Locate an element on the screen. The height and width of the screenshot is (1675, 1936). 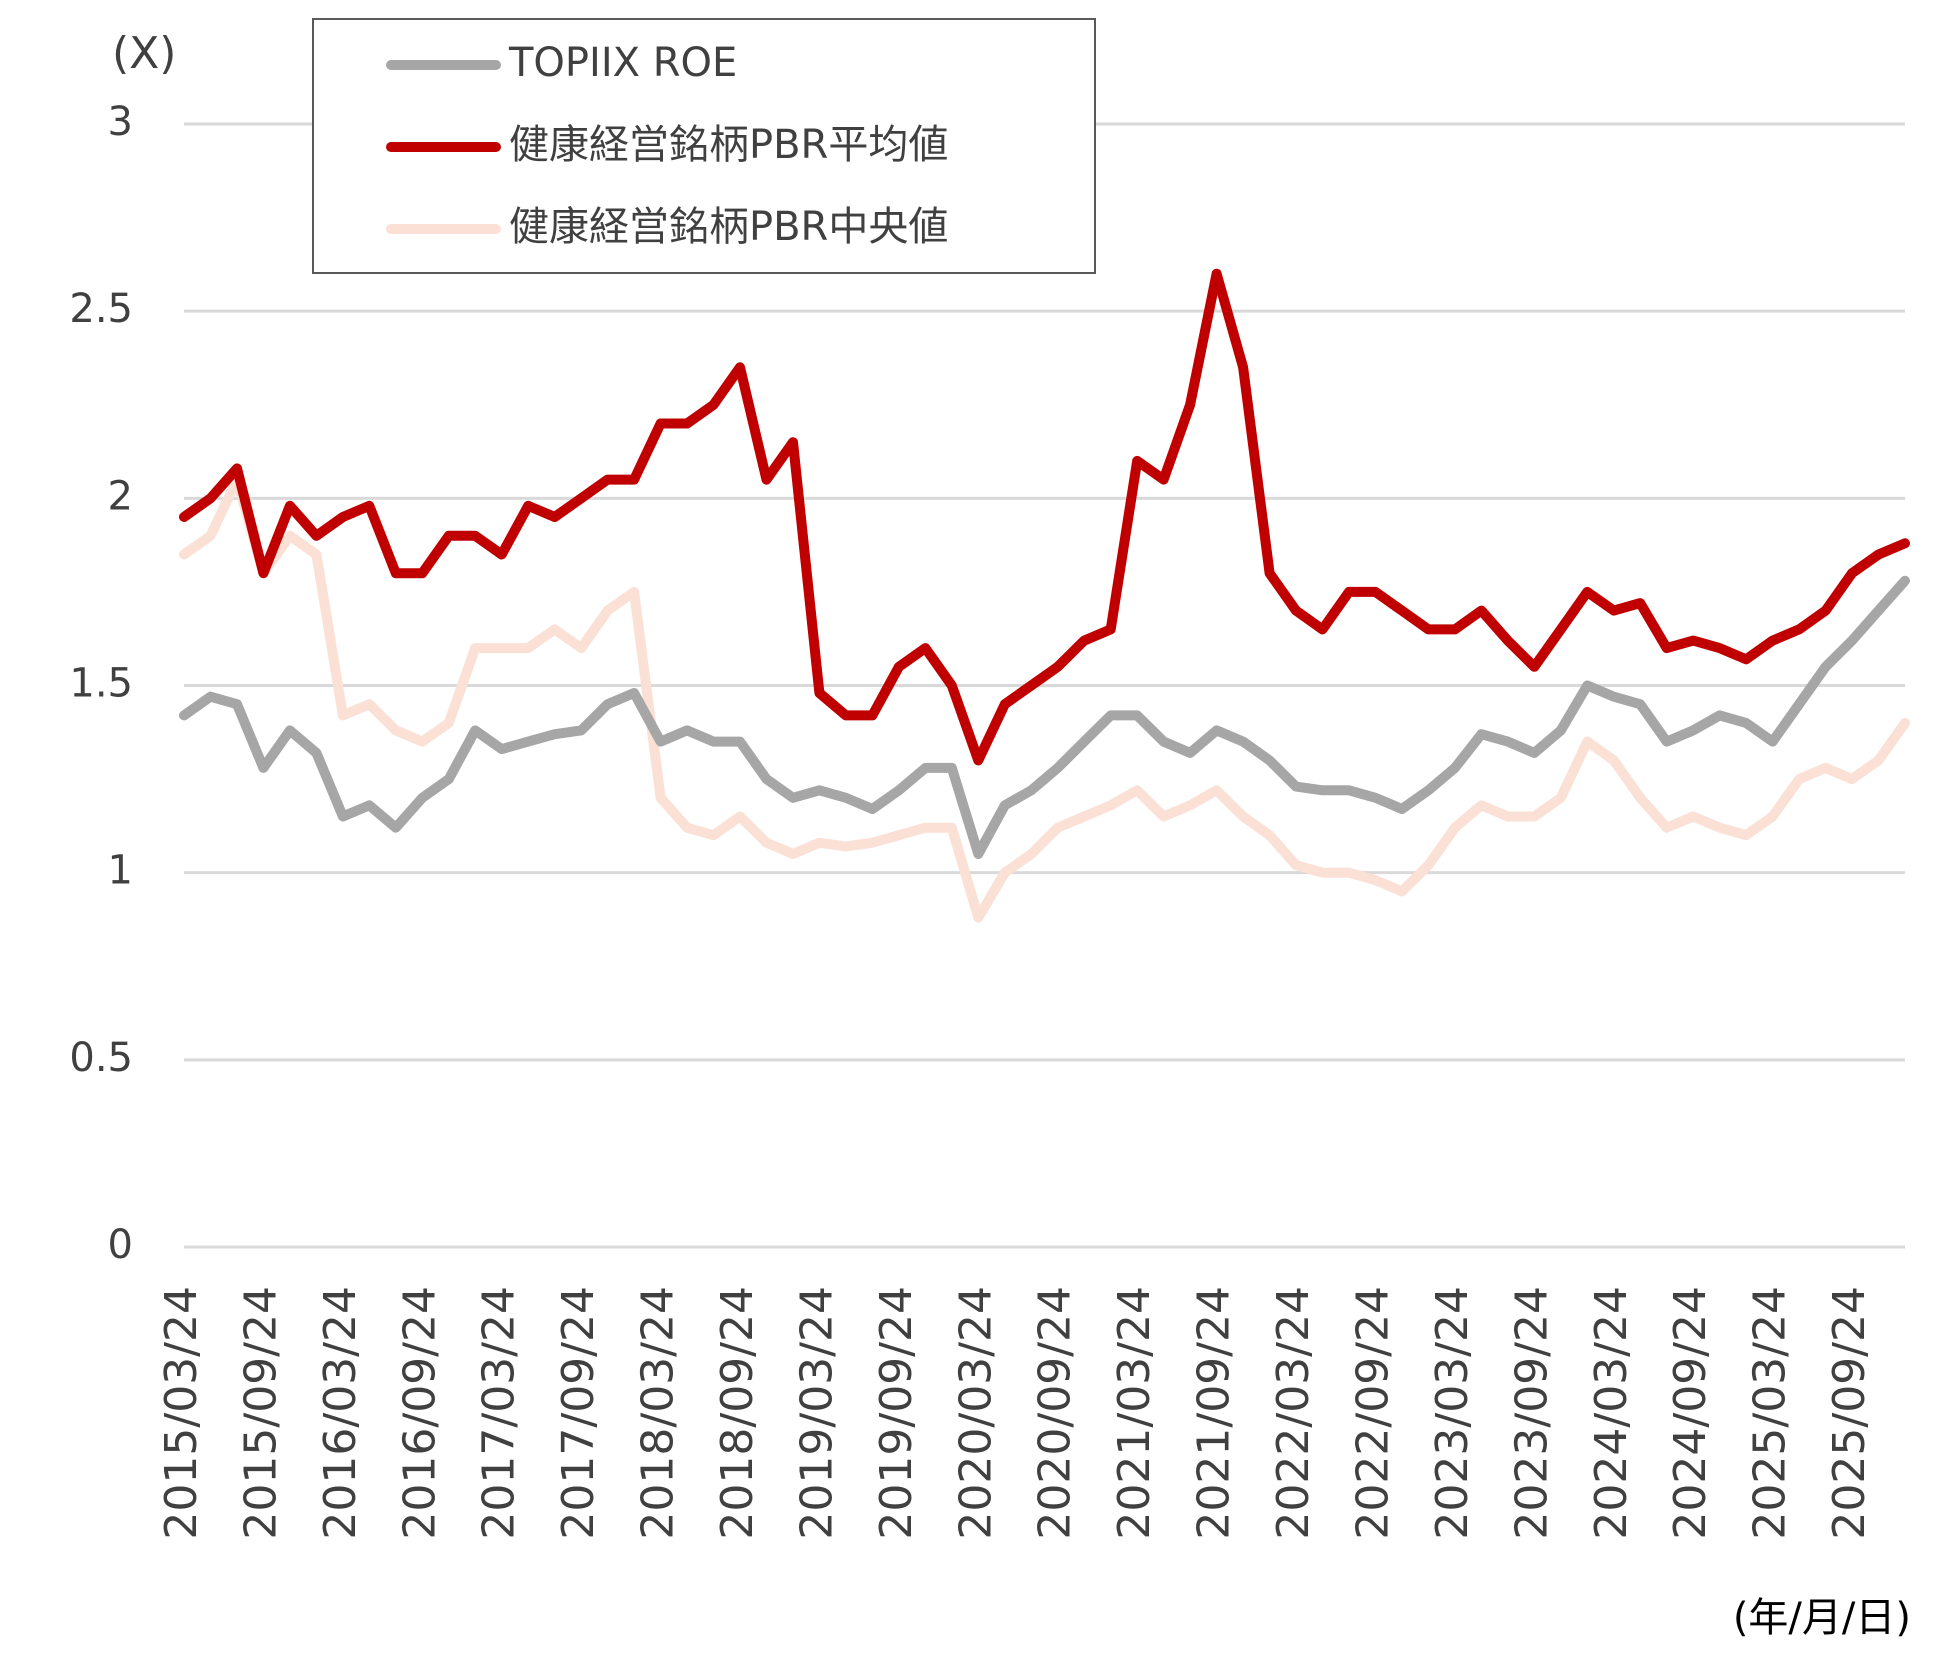
x-tick-label: 2022/03/24 is located at coordinates (1293, 1413).